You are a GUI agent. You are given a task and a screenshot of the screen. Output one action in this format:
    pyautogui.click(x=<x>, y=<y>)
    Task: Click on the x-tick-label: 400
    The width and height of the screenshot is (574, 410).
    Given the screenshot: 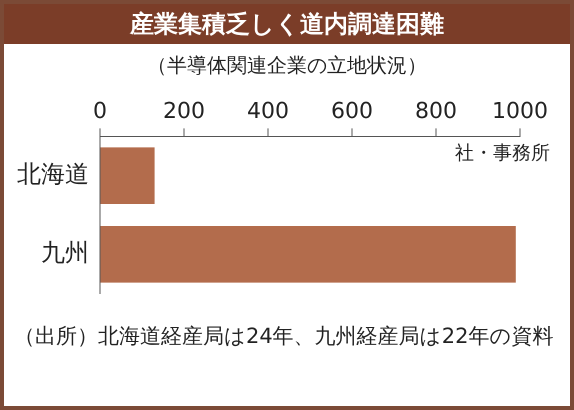 What is the action you would take?
    pyautogui.click(x=268, y=111)
    